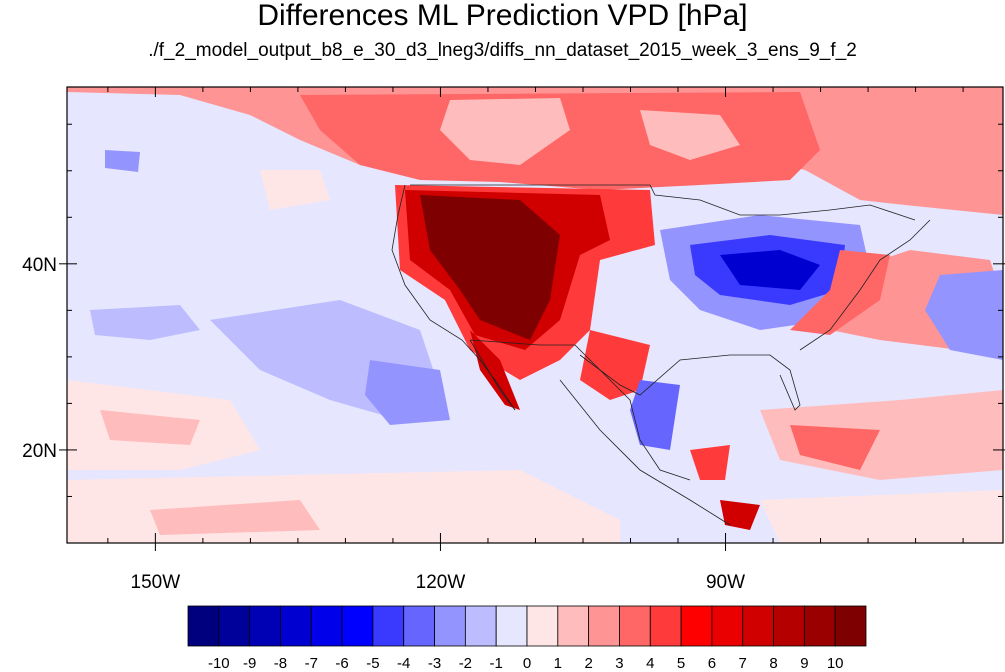  I want to click on east-coast-line, so click(865, 285).